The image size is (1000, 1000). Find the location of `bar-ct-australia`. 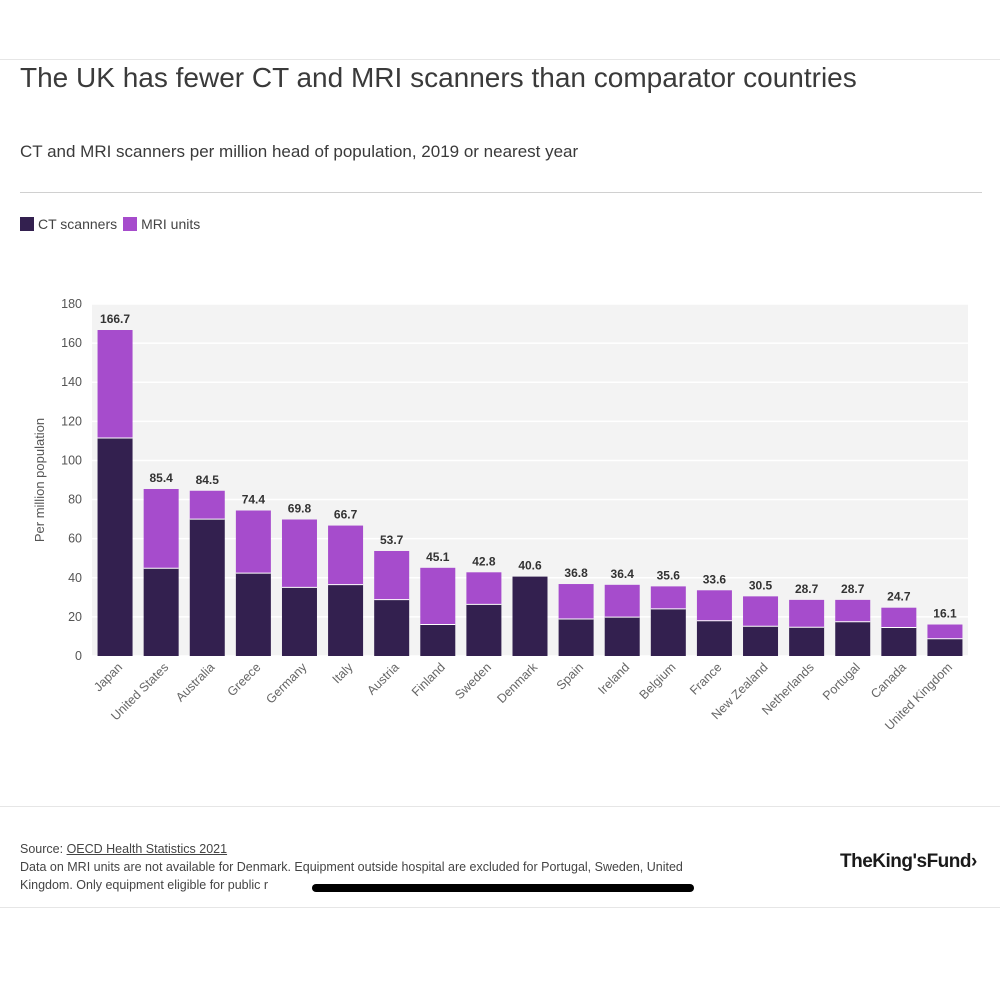

bar-ct-australia is located at coordinates (207, 587).